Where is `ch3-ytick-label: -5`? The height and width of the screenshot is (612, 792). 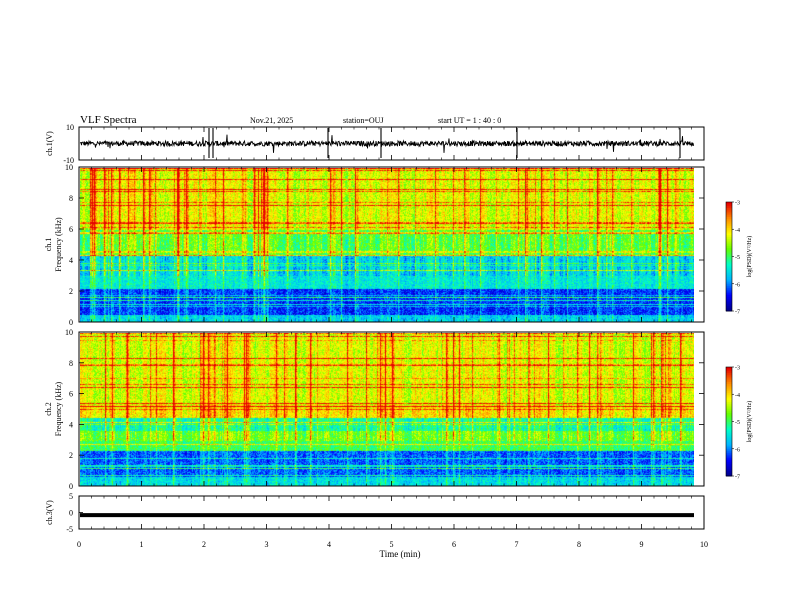
ch3-ytick-label: -5 is located at coordinates (69, 529).